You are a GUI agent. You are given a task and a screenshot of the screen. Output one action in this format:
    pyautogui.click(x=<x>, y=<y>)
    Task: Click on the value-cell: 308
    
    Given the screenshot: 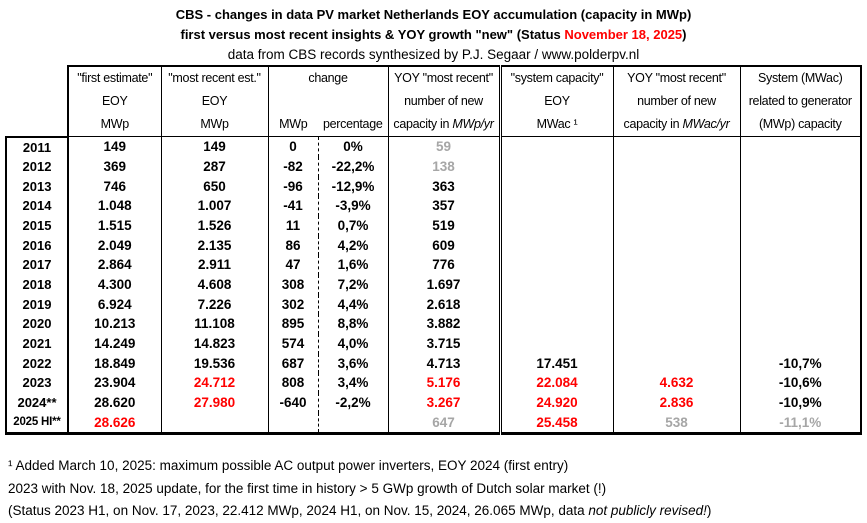 What is the action you would take?
    pyautogui.click(x=293, y=285)
    